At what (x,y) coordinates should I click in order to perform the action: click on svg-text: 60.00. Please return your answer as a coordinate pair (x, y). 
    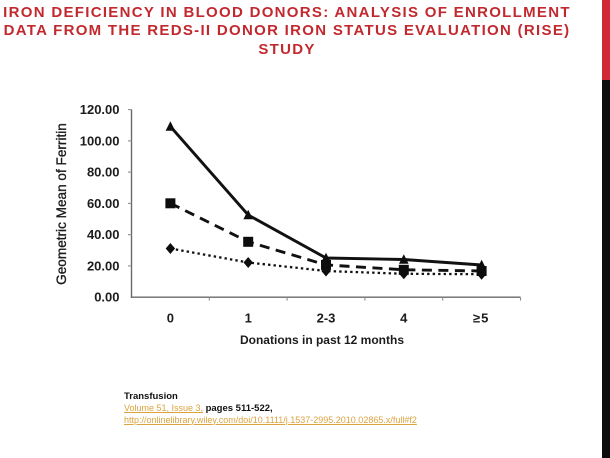
    Looking at the image, I should click on (103, 203).